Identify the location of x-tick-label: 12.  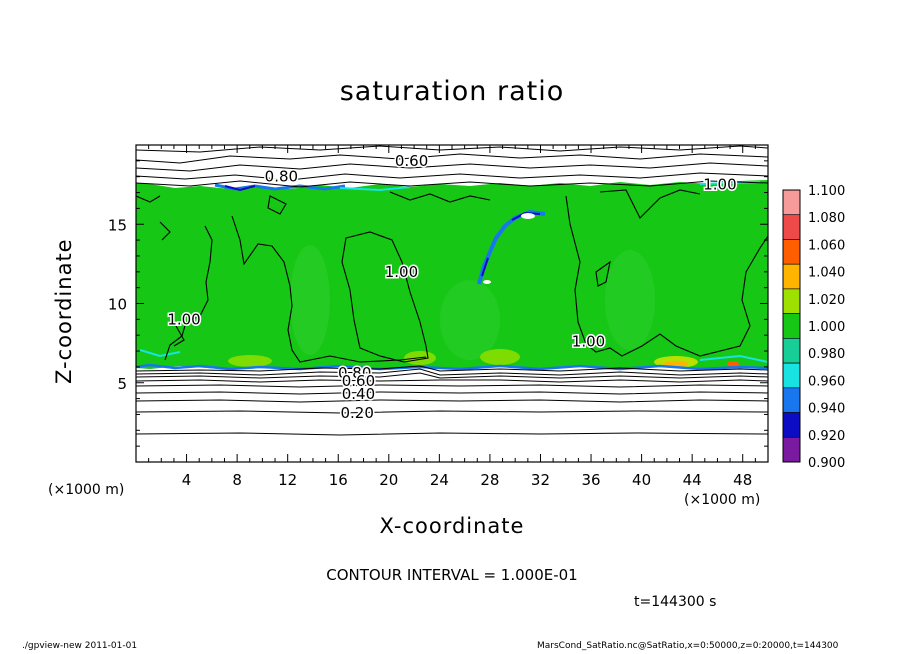
(287, 480).